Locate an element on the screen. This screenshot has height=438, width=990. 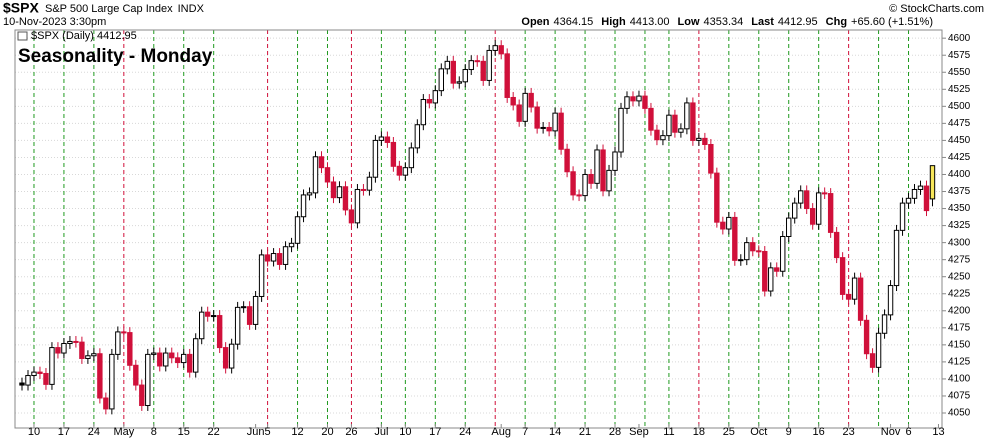
quote-value: 4364.15 is located at coordinates (574, 22).